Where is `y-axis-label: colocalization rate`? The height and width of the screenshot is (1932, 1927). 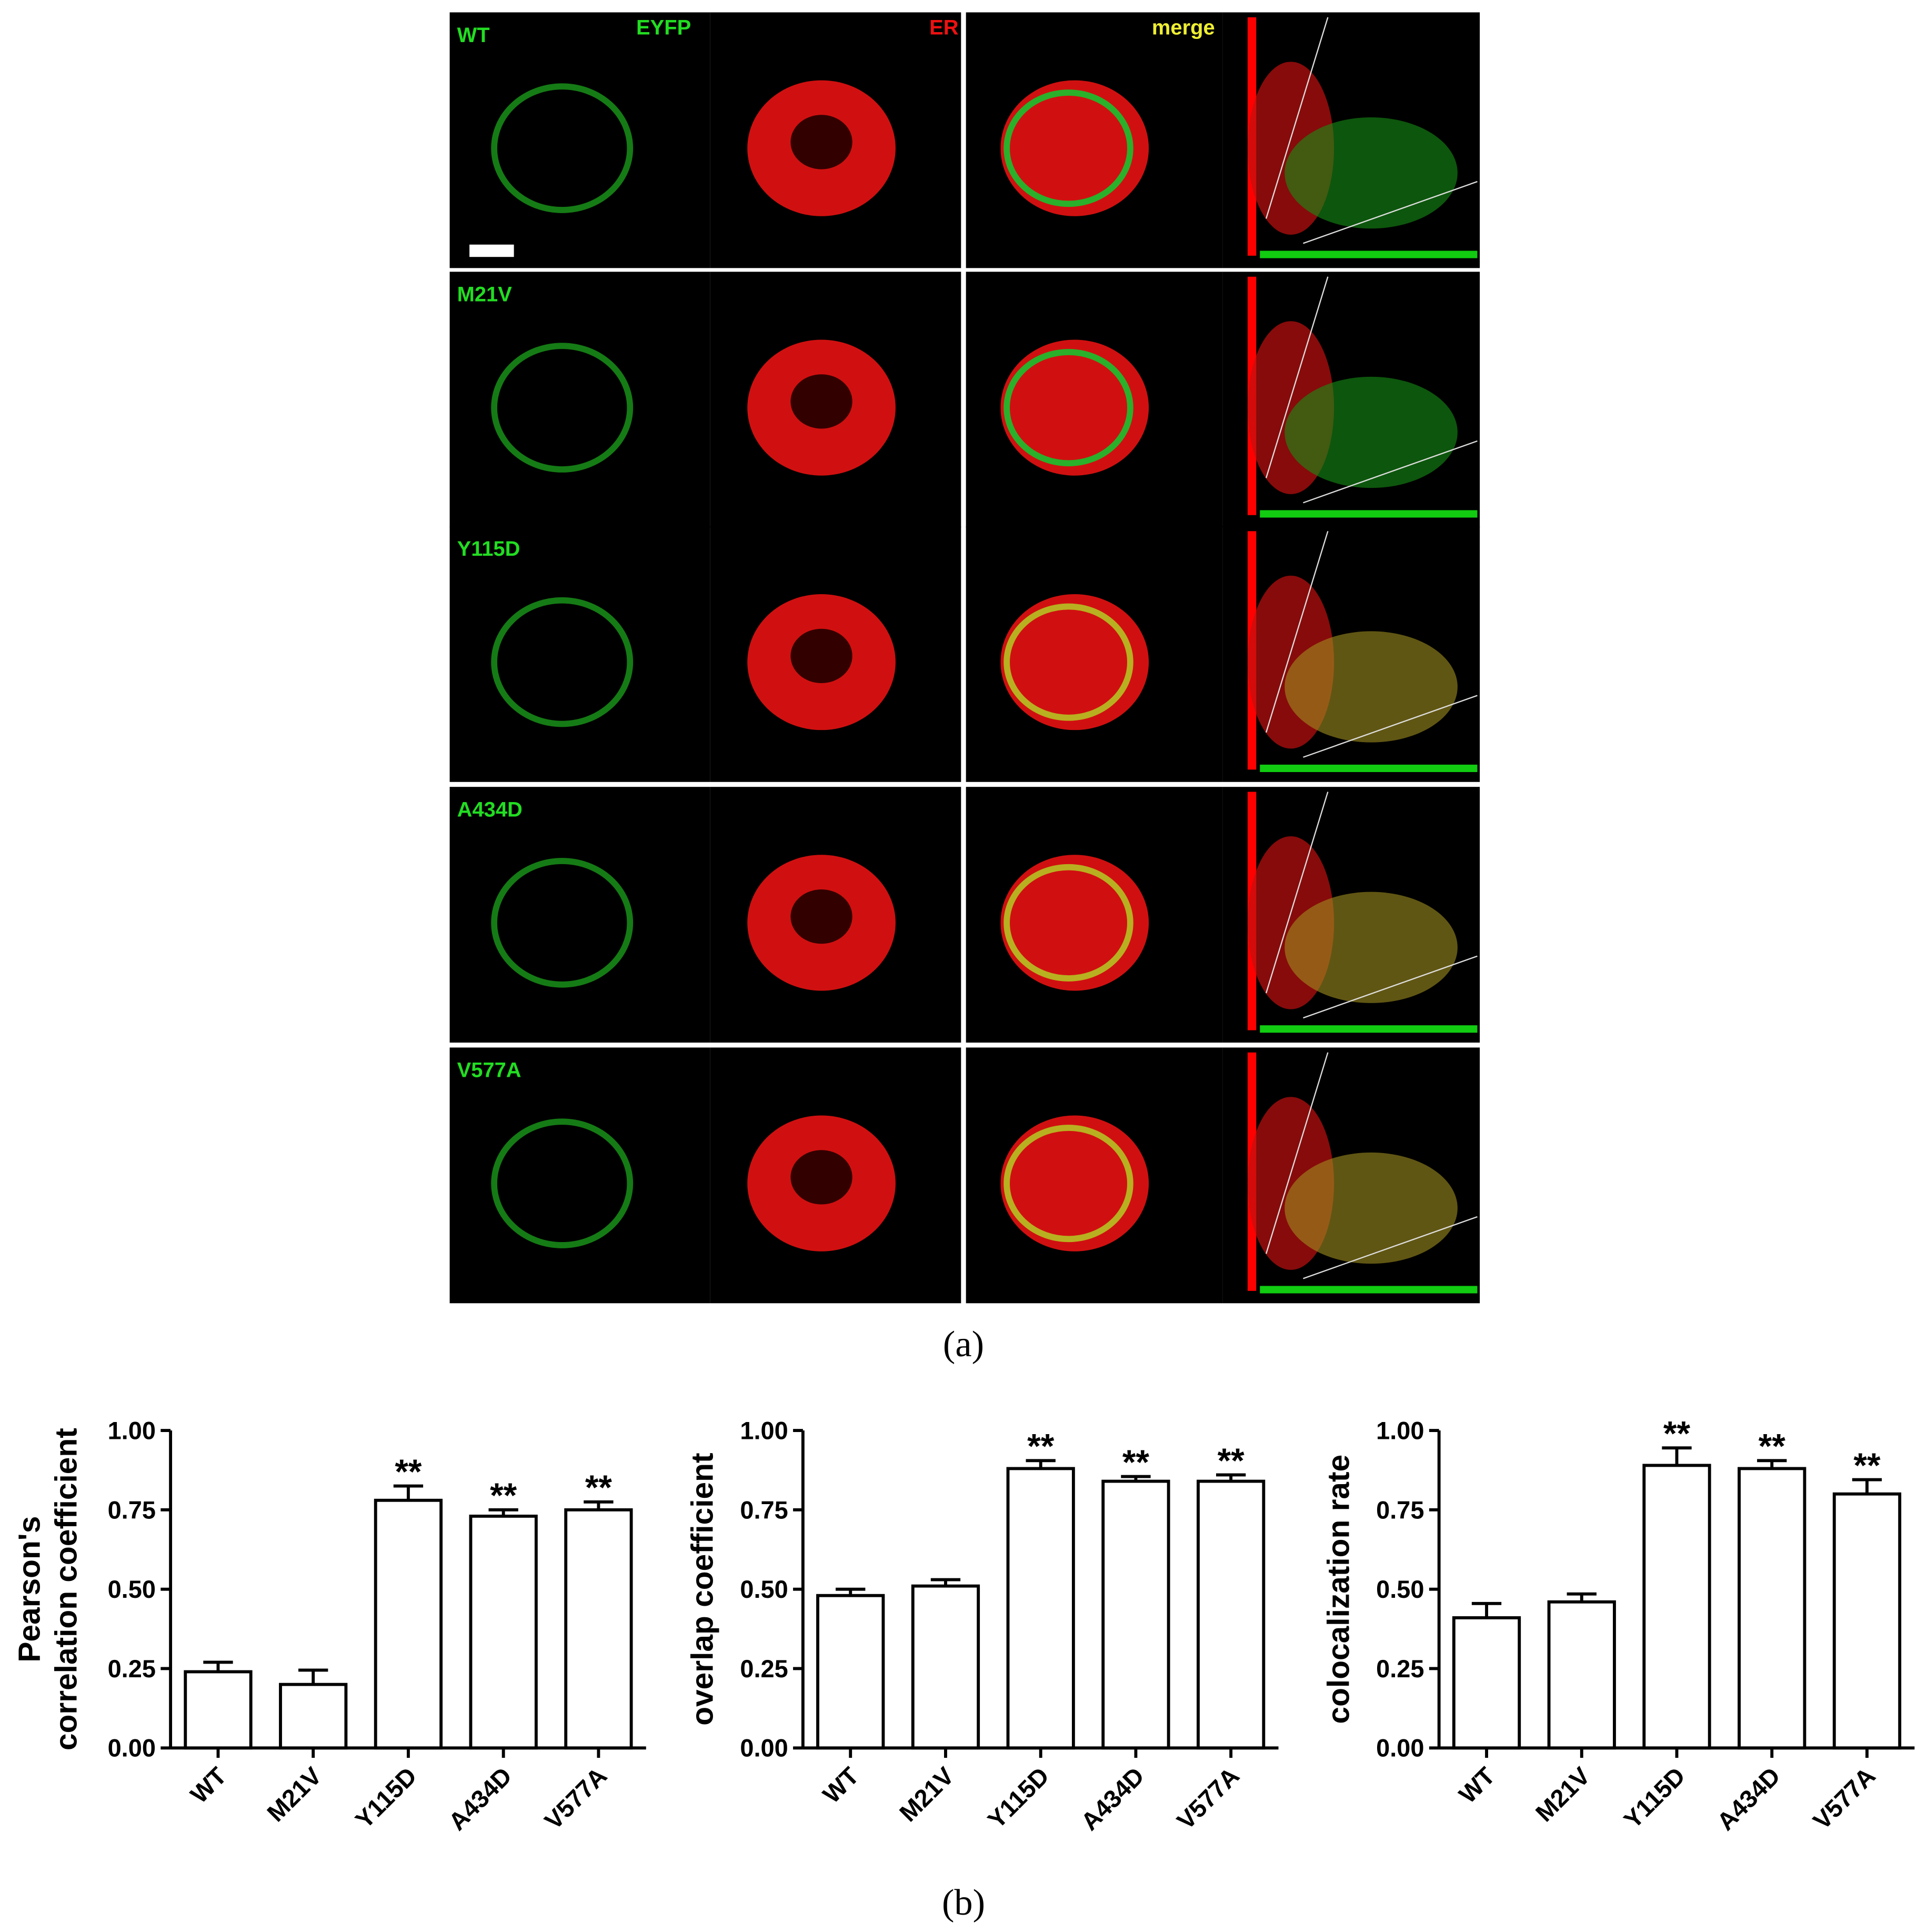 y-axis-label: colocalization rate is located at coordinates (1338, 1589).